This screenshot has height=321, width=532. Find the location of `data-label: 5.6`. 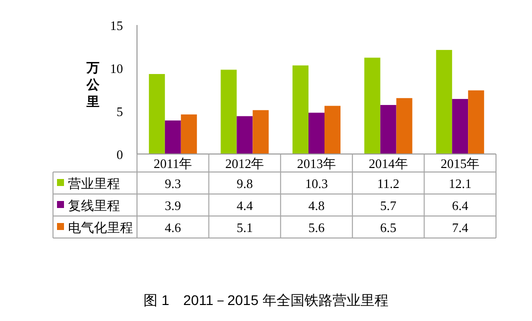

data-label: 5.6 is located at coordinates (317, 227).